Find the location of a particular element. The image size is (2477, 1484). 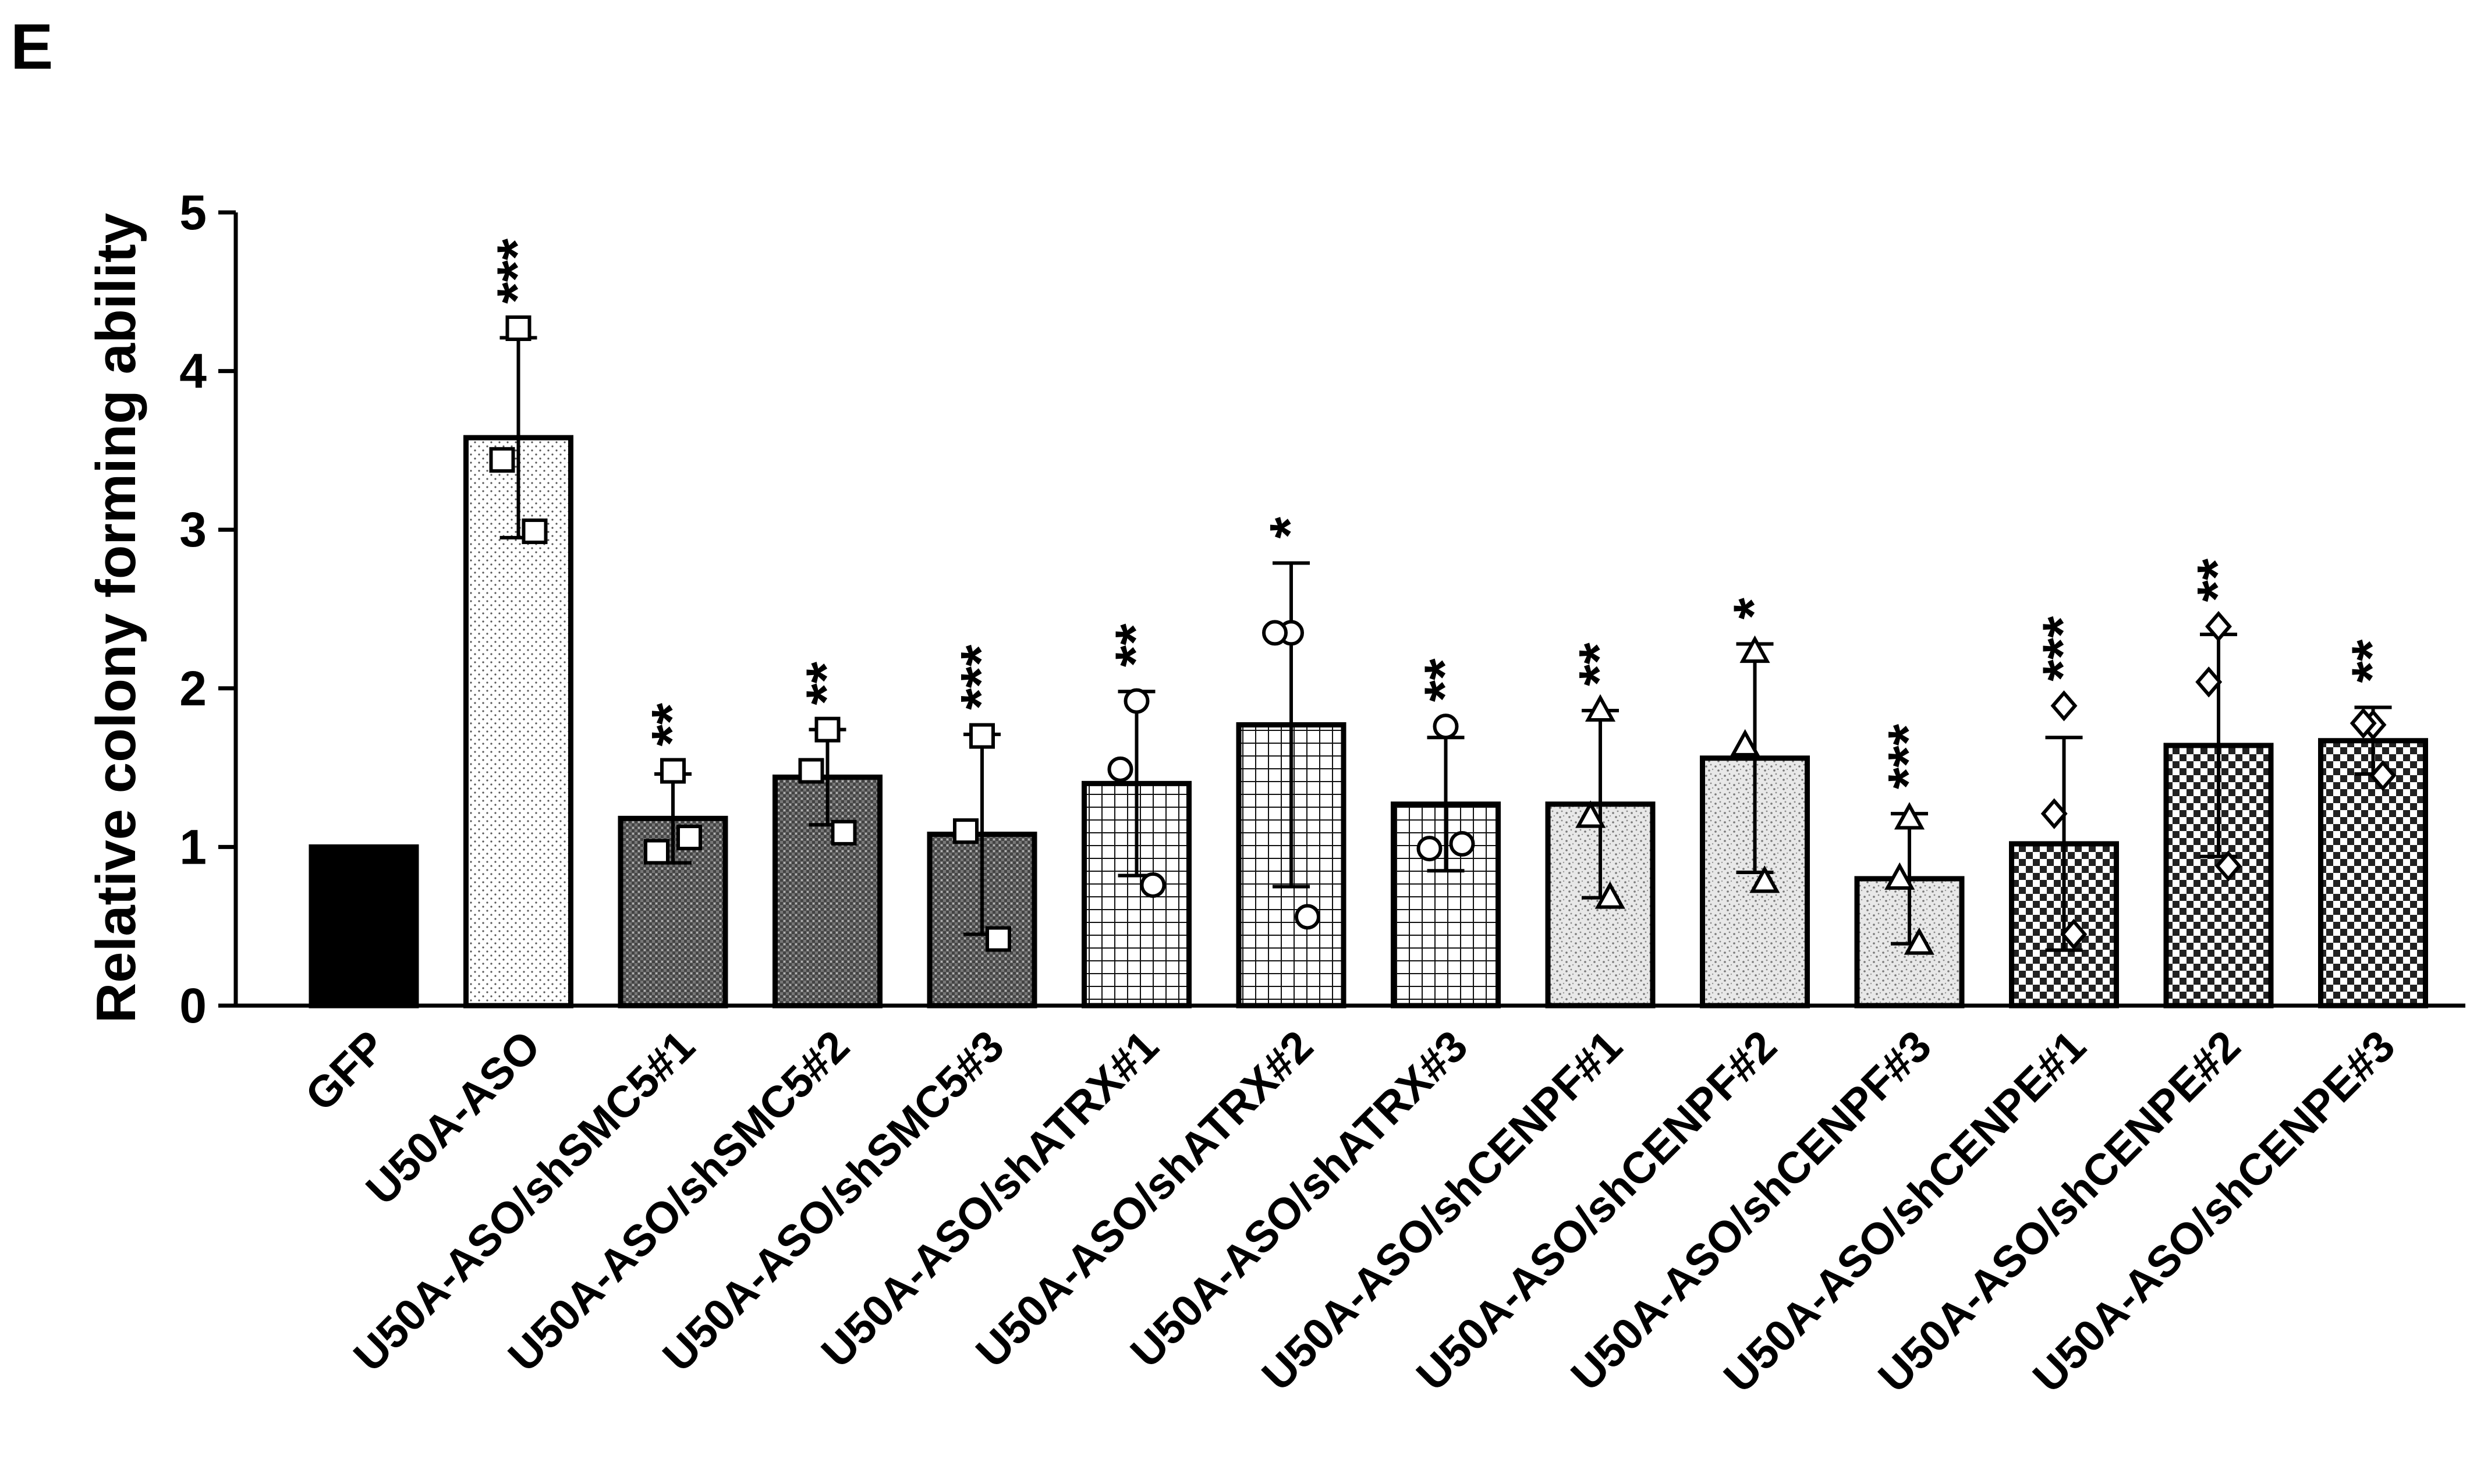

y-tick-label: 0 is located at coordinates (193, 1005).